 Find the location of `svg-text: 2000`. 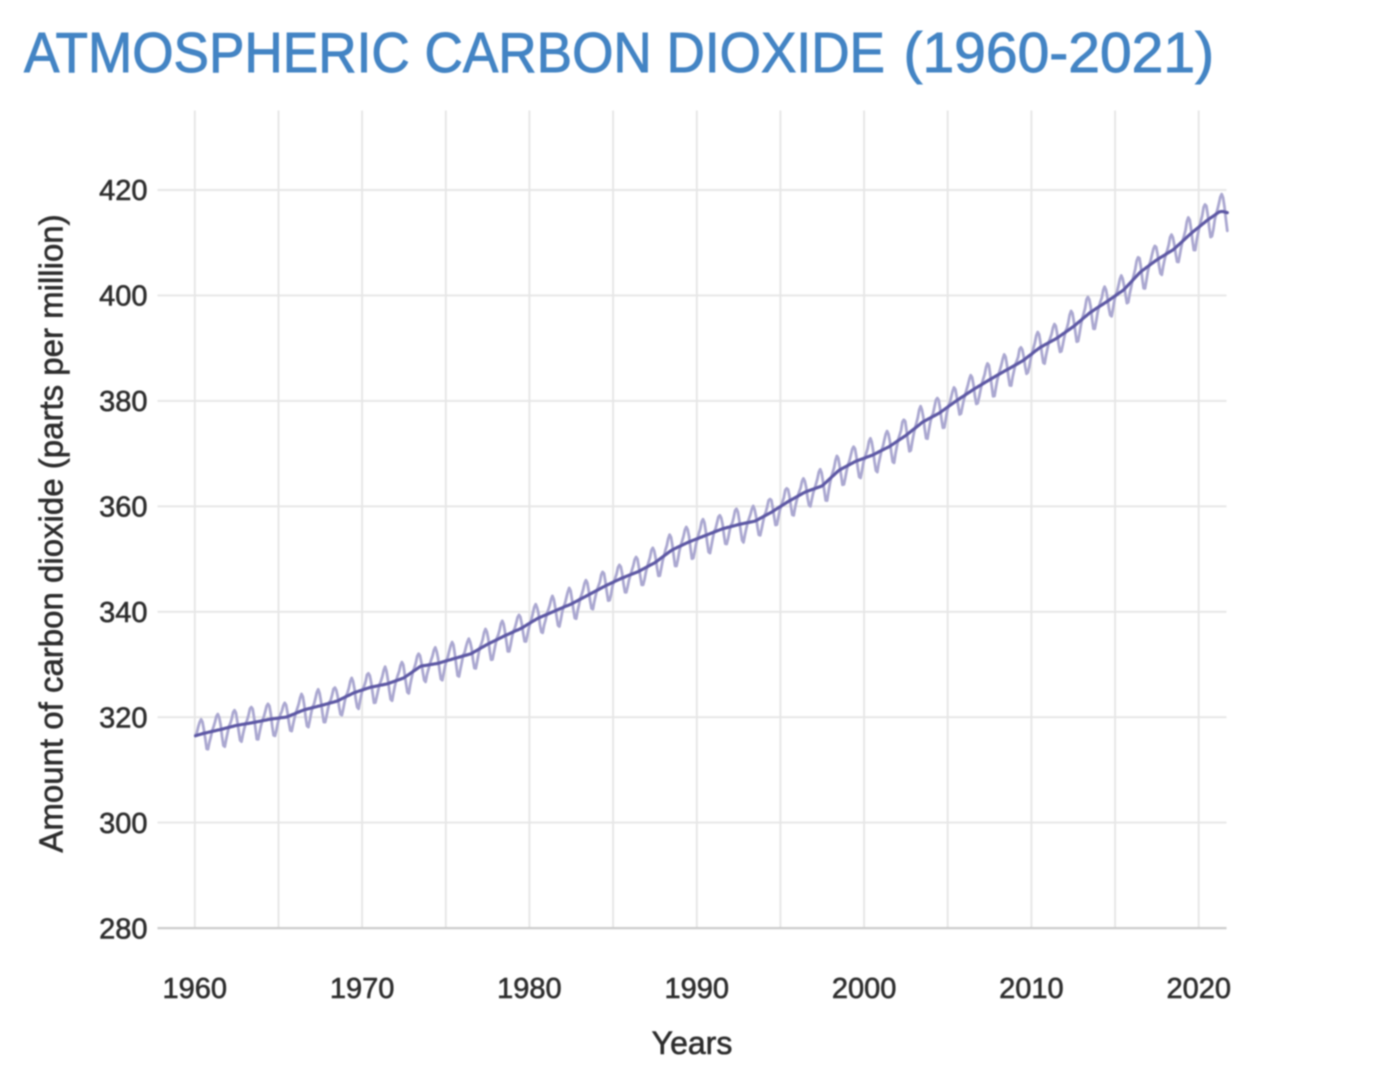

svg-text: 2000 is located at coordinates (864, 989).